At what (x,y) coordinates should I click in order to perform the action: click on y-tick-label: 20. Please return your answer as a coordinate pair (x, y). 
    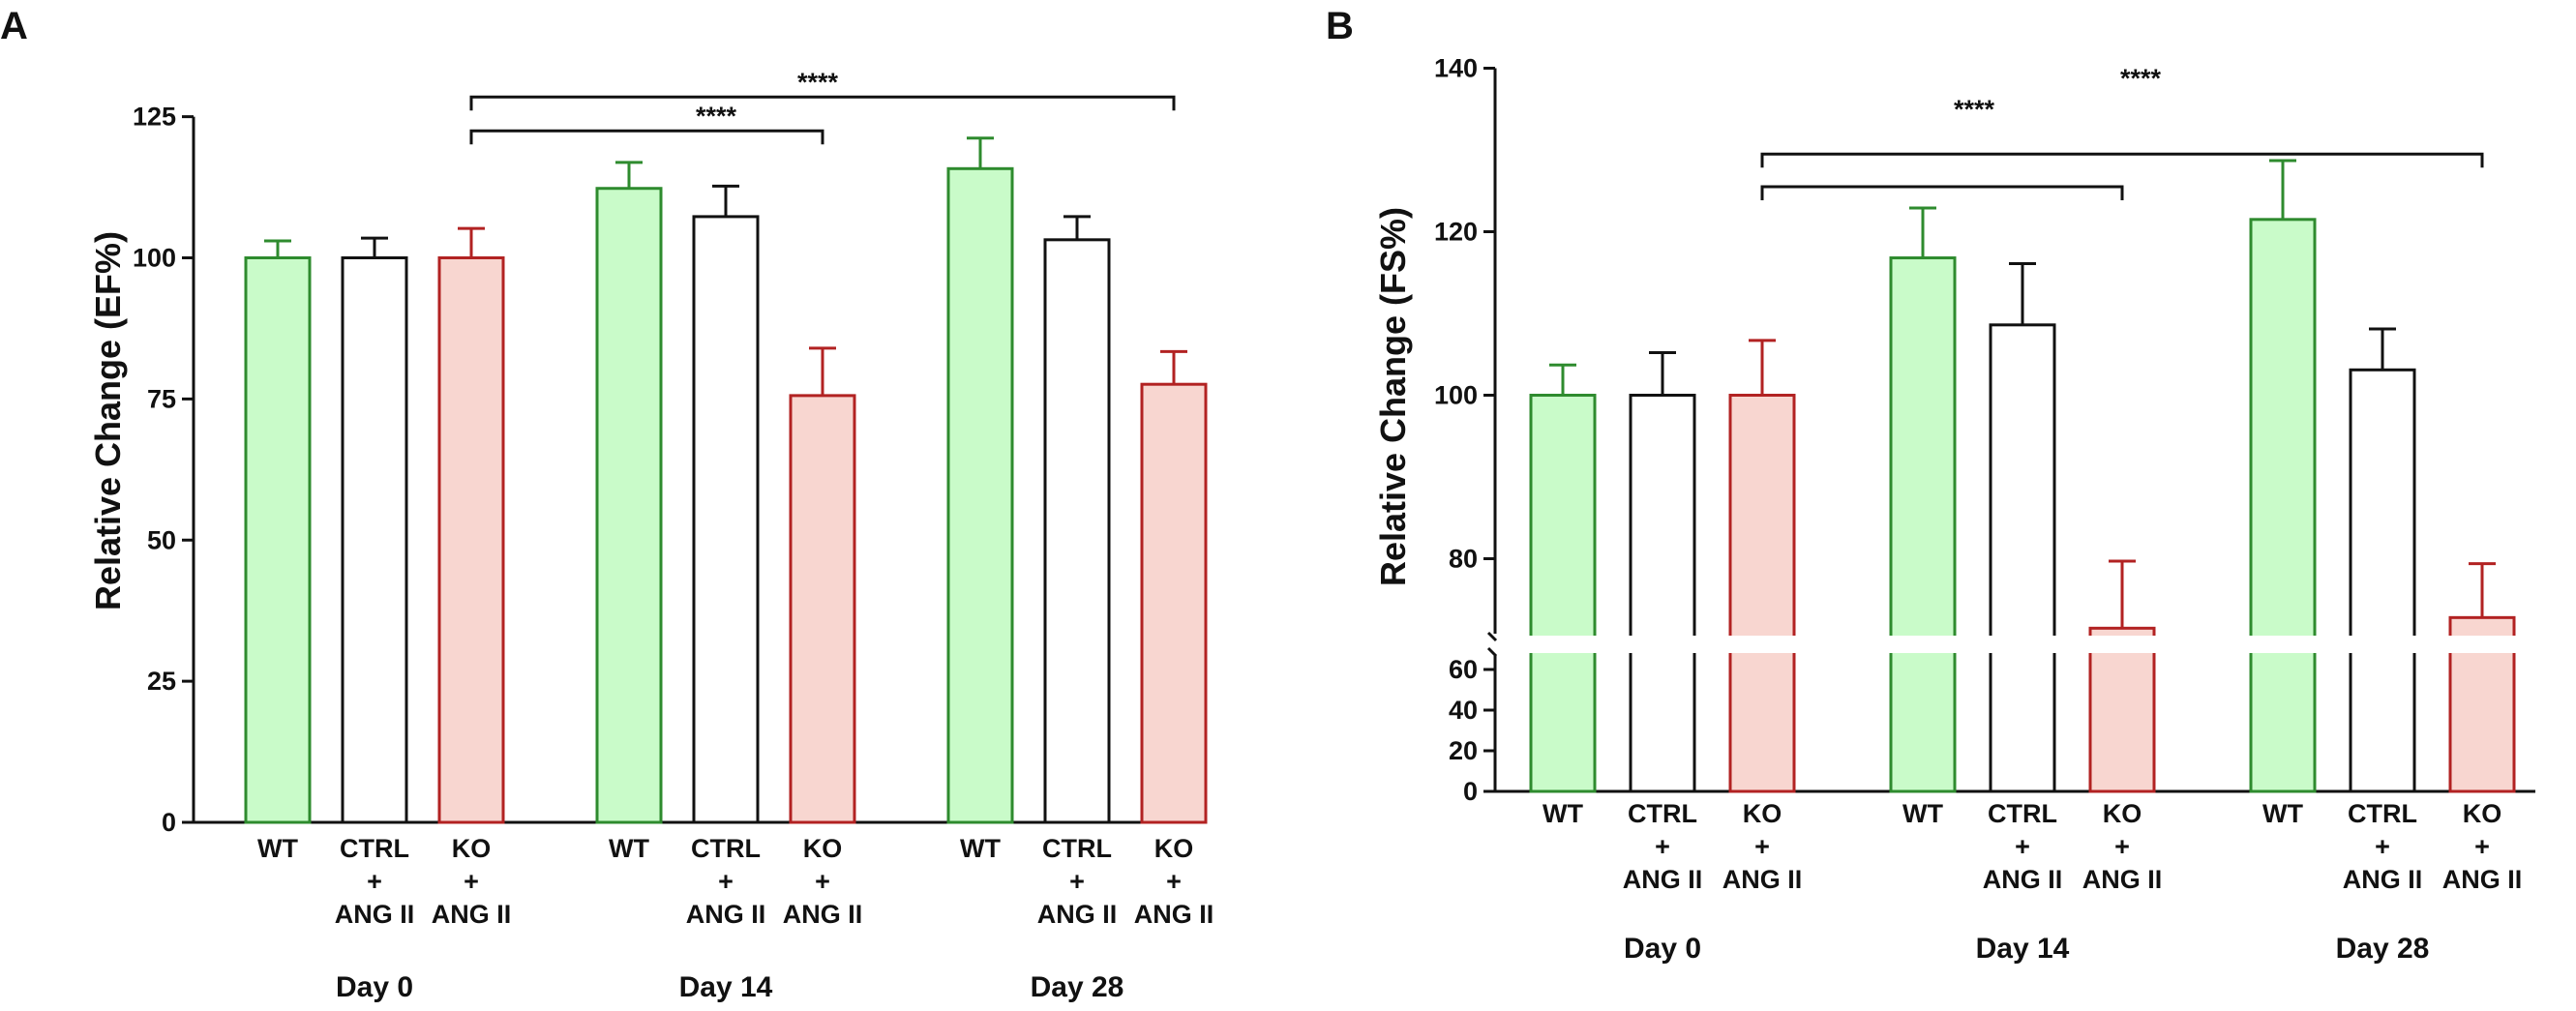
    Looking at the image, I should click on (1463, 750).